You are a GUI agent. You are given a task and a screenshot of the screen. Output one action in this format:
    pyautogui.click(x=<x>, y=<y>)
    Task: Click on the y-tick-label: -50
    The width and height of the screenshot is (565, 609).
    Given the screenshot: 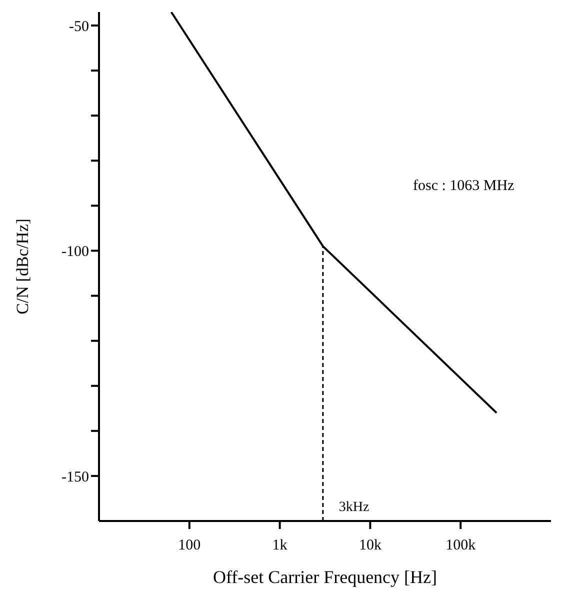 What is the action you would take?
    pyautogui.click(x=79, y=26)
    